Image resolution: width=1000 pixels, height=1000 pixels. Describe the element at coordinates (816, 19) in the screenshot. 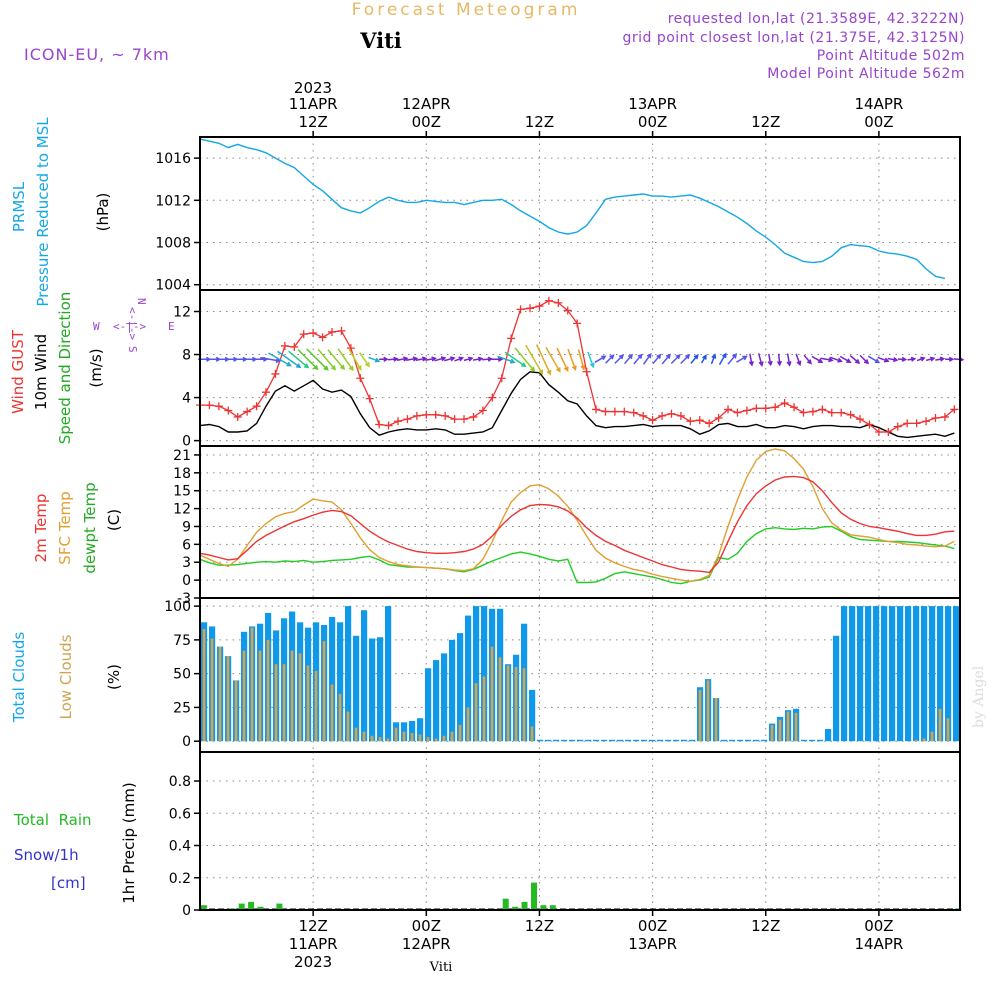

I see `requested-coords: requested lon,lat (21.3589E, 42.3222N)` at that location.